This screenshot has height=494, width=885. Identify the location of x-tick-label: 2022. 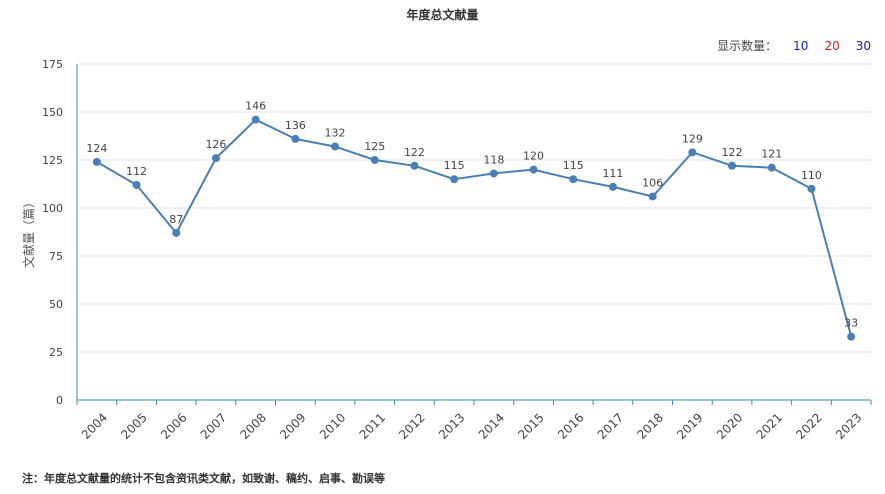
(808, 425).